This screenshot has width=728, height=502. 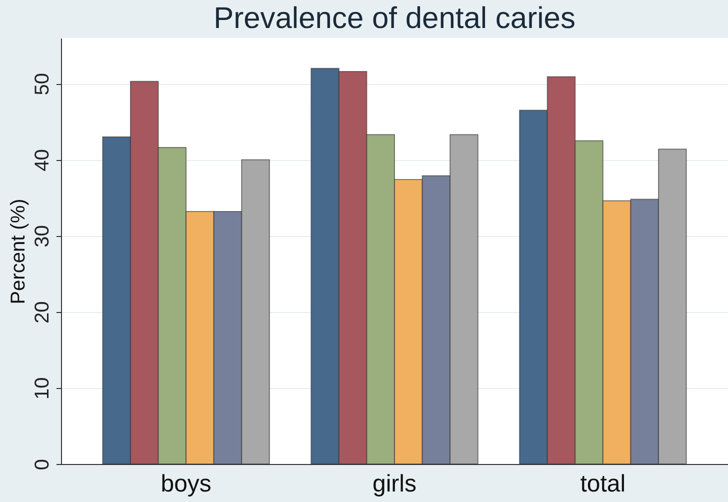 What do you see at coordinates (43, 312) in the screenshot?
I see `y-tick-label: 20` at bounding box center [43, 312].